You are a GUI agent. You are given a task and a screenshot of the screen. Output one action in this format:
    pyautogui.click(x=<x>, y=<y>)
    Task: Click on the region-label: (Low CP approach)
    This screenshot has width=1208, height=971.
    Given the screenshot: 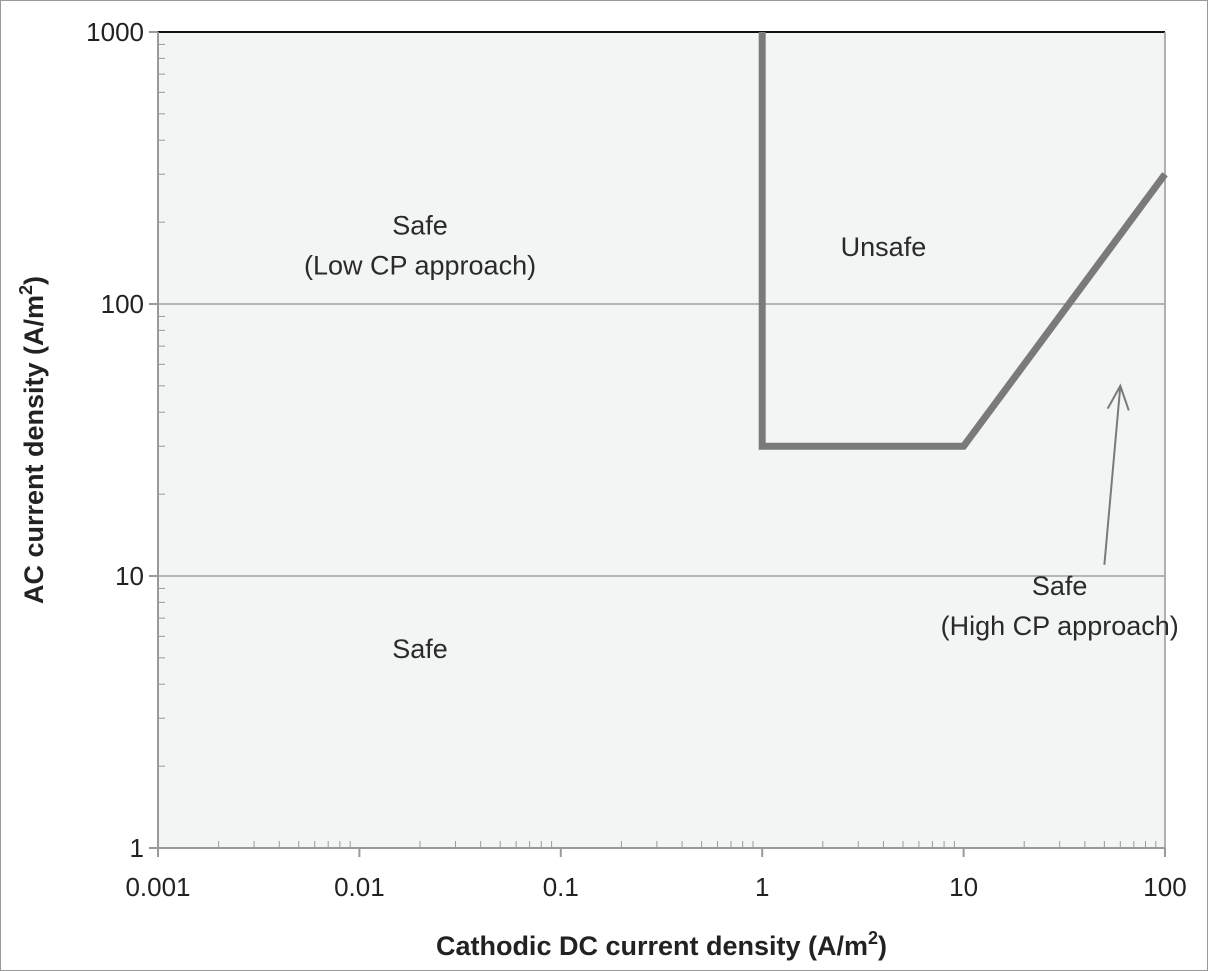 What is the action you would take?
    pyautogui.click(x=420, y=266)
    